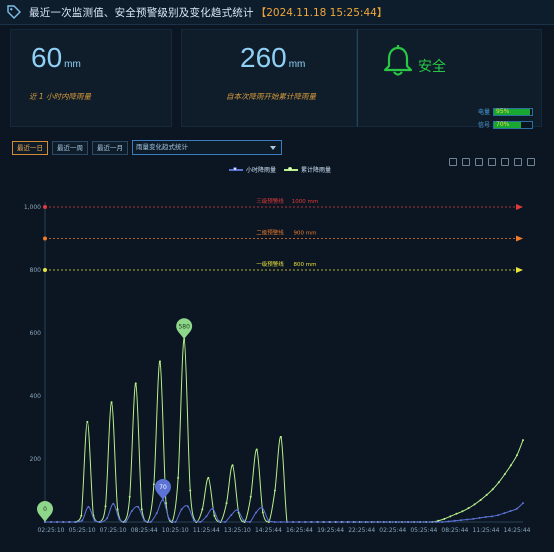 This screenshot has width=554, height=552. What do you see at coordinates (518, 162) in the screenshot?
I see `refresh-icon` at bounding box center [518, 162].